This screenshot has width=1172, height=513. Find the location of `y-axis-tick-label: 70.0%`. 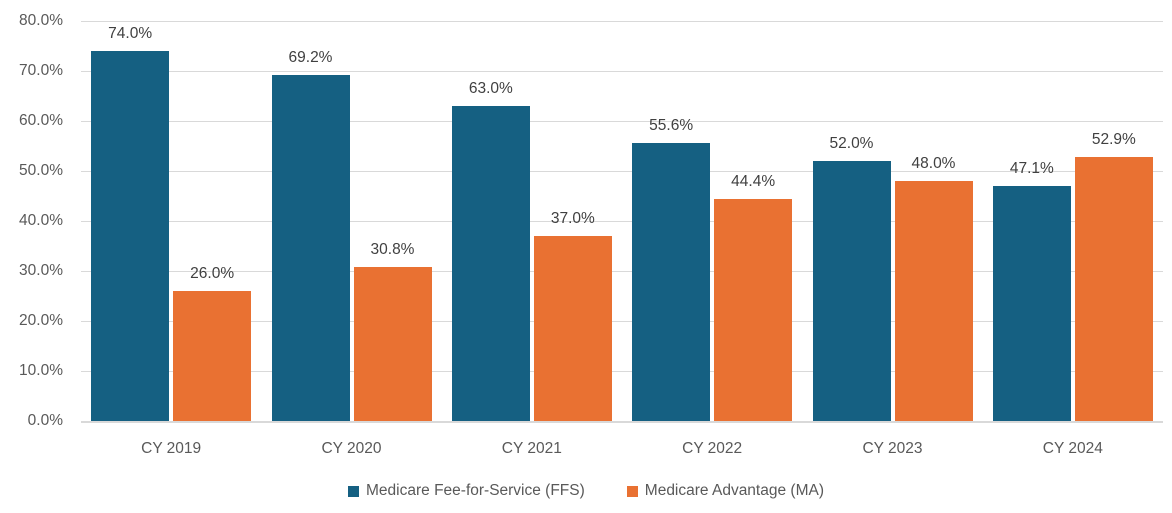

y-axis-tick-label: 70.0% is located at coordinates (41, 70).